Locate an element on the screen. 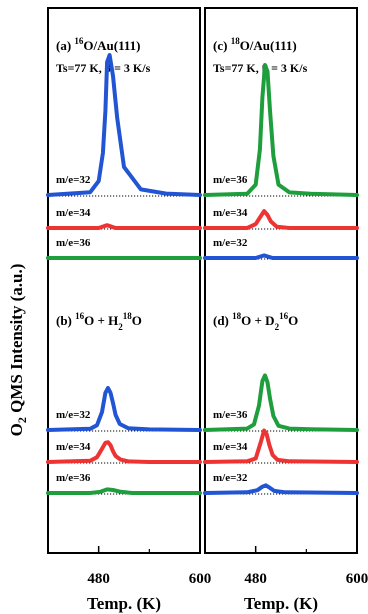  title-part: (a) is located at coordinates (65, 45).